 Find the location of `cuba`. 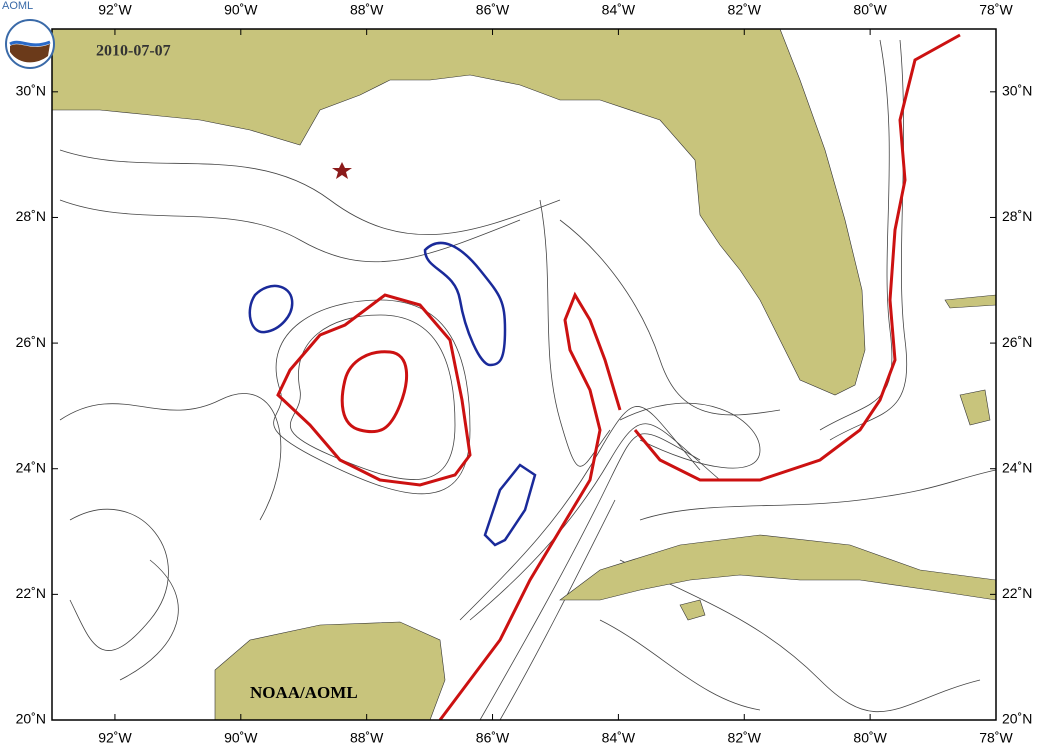

cuba is located at coordinates (777, 567).